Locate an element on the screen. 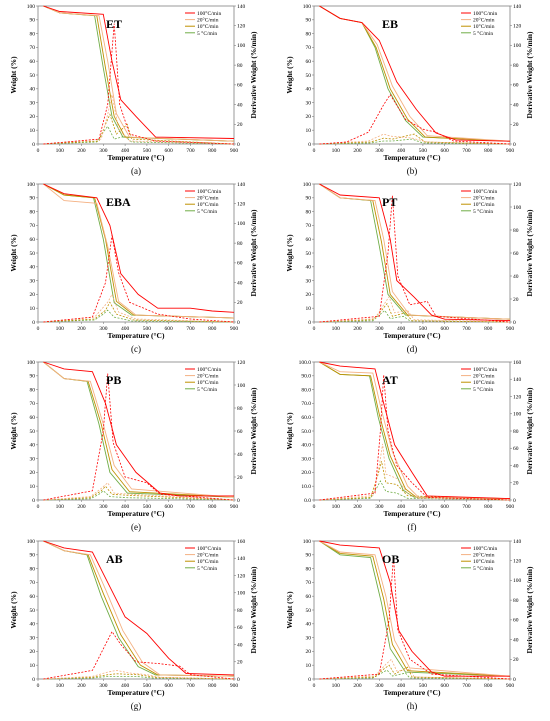 The width and height of the screenshot is (550, 721). y-tick-label: 90 is located at coordinates (309, 21).